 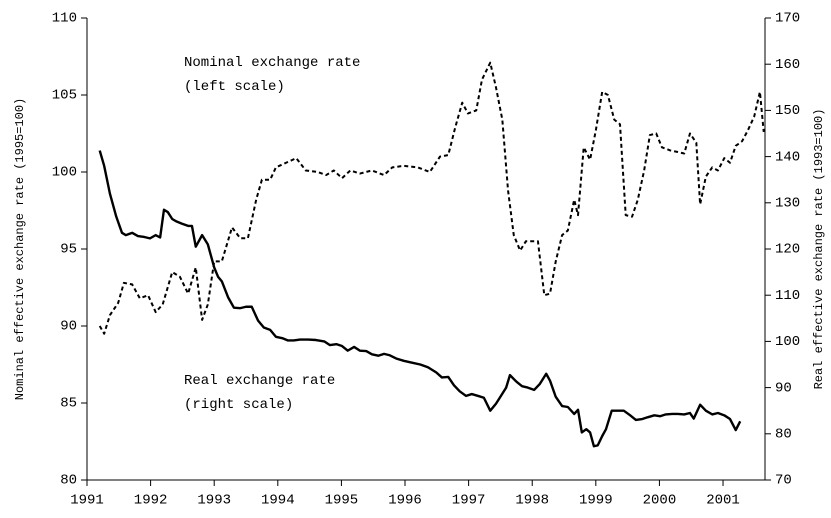 I want to click on annotation: (right scale), so click(x=238, y=405).